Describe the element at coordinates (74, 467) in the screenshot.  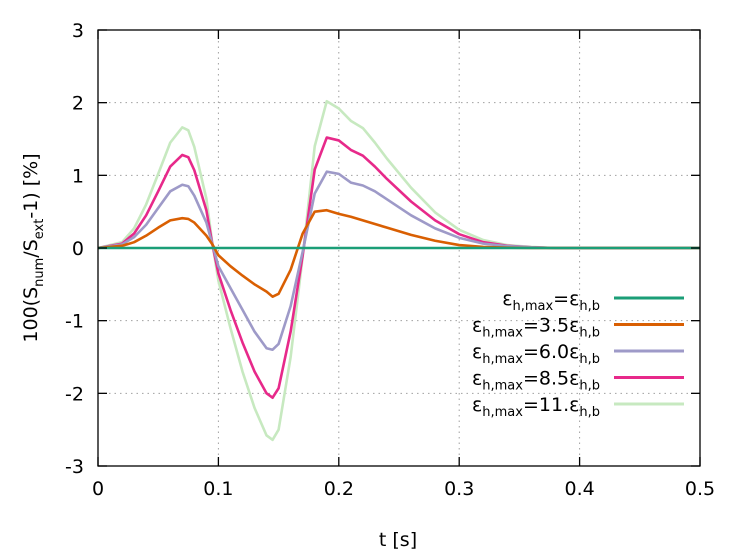
I see `y-tick-label: -3` at that location.